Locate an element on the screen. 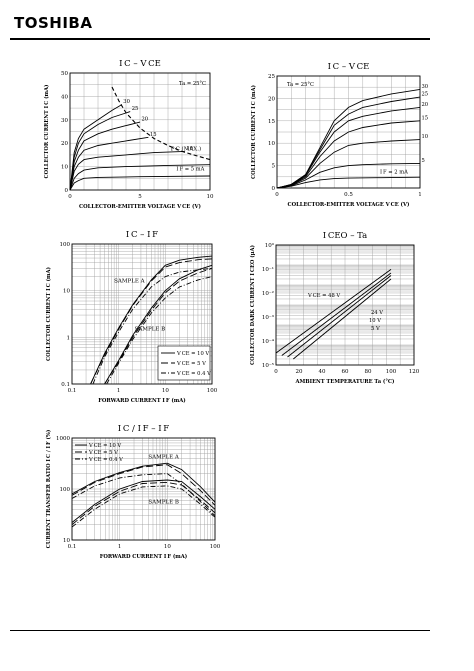 The height and width of the screenshot is (671, 474). y-axis-label: COLLECTOR DARK CURRENT I CEO (μA) is located at coordinates (252, 305).